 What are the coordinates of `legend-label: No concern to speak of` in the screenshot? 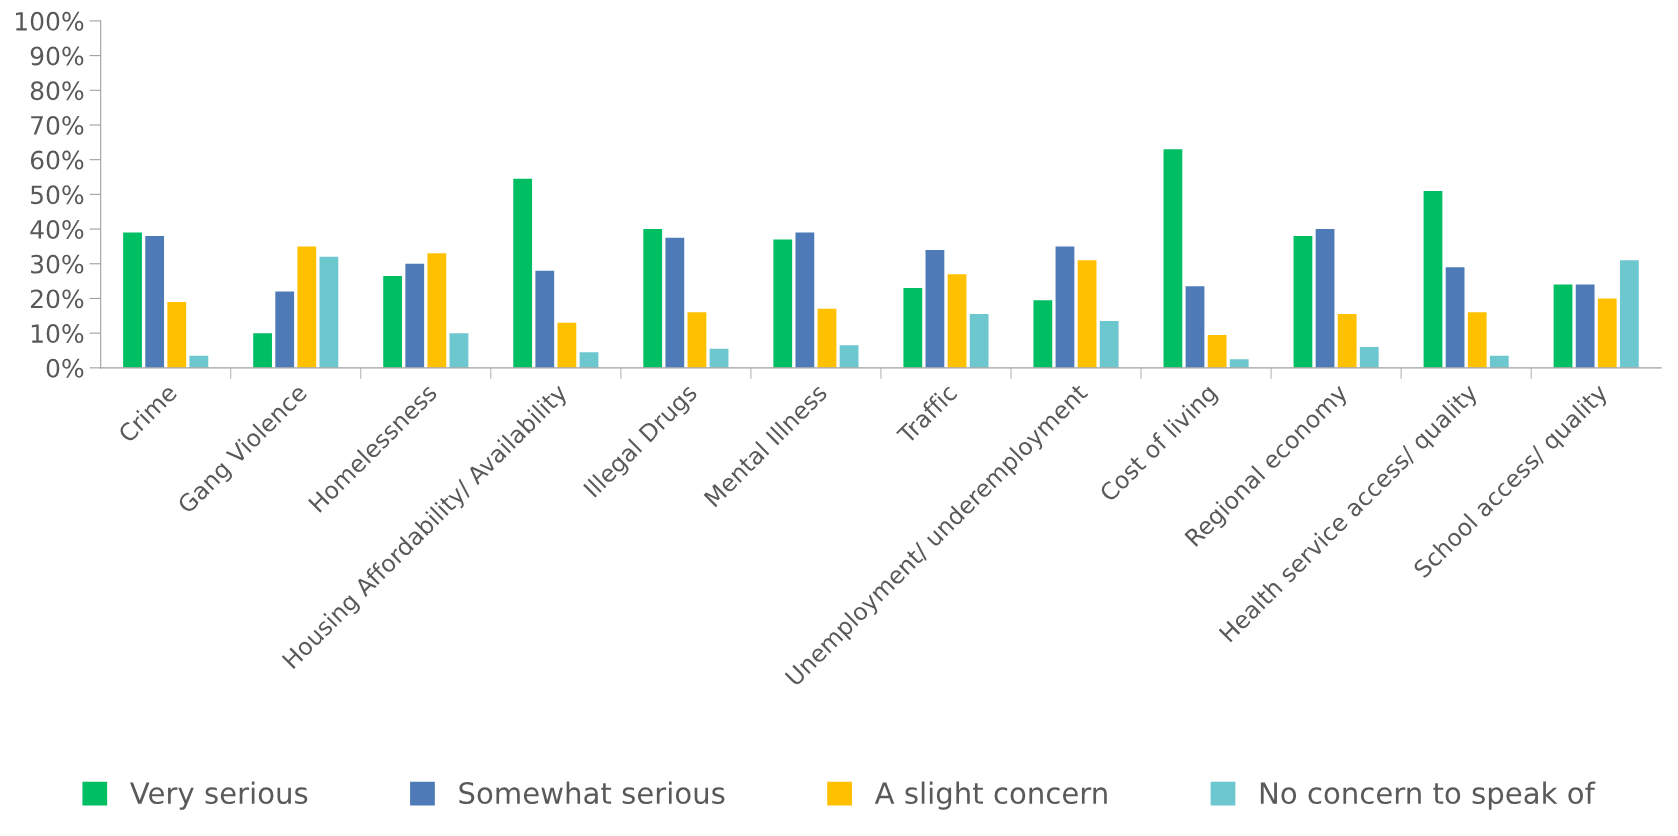 It's located at (1428, 795).